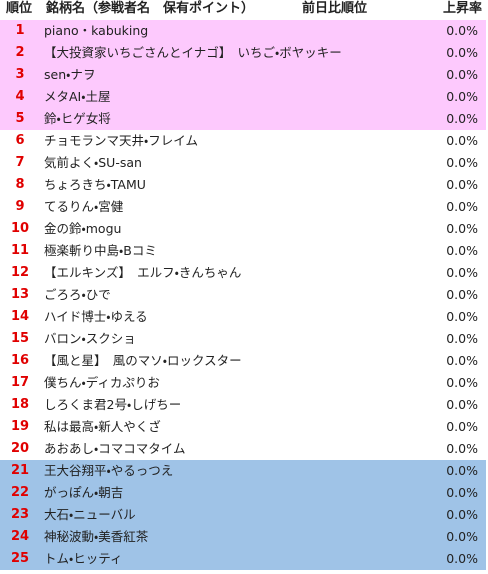  What do you see at coordinates (77, 118) in the screenshot?
I see `name-cell: 鈴・ヒゲ女将` at bounding box center [77, 118].